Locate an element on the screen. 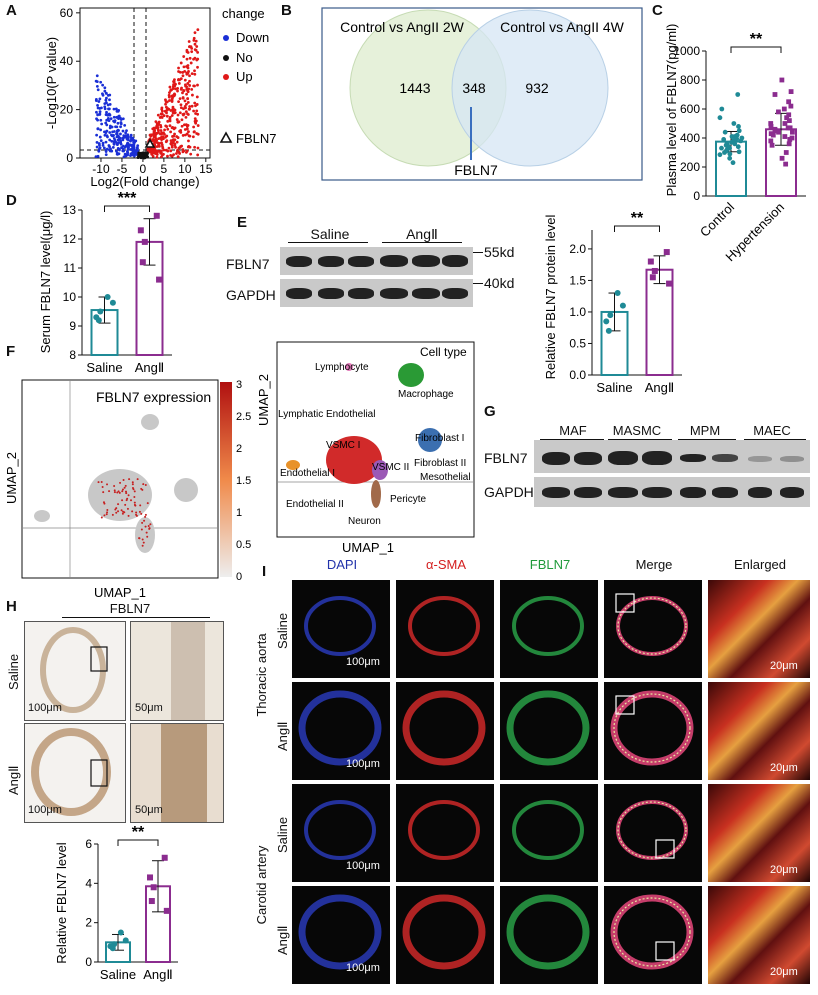 This screenshot has height=995, width=818. blot-e-group-saline: Saline is located at coordinates (330, 234).